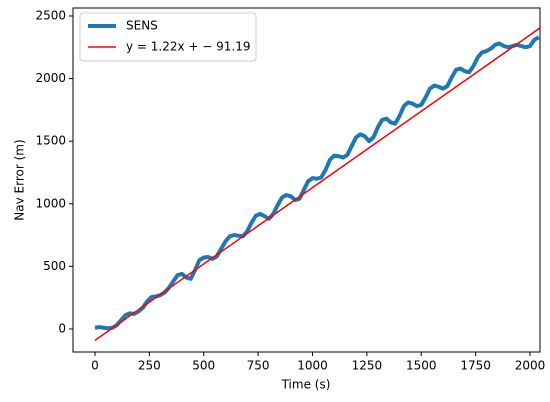 The image size is (550, 402). What do you see at coordinates (142, 26) in the screenshot?
I see `legend-label: SENS` at bounding box center [142, 26].